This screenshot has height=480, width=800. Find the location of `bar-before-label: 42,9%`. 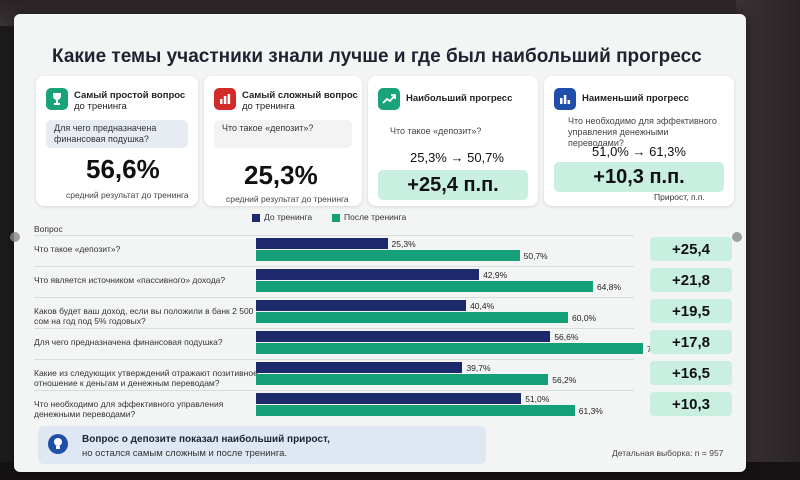

bar-before-label: 42,9% is located at coordinates (495, 275).